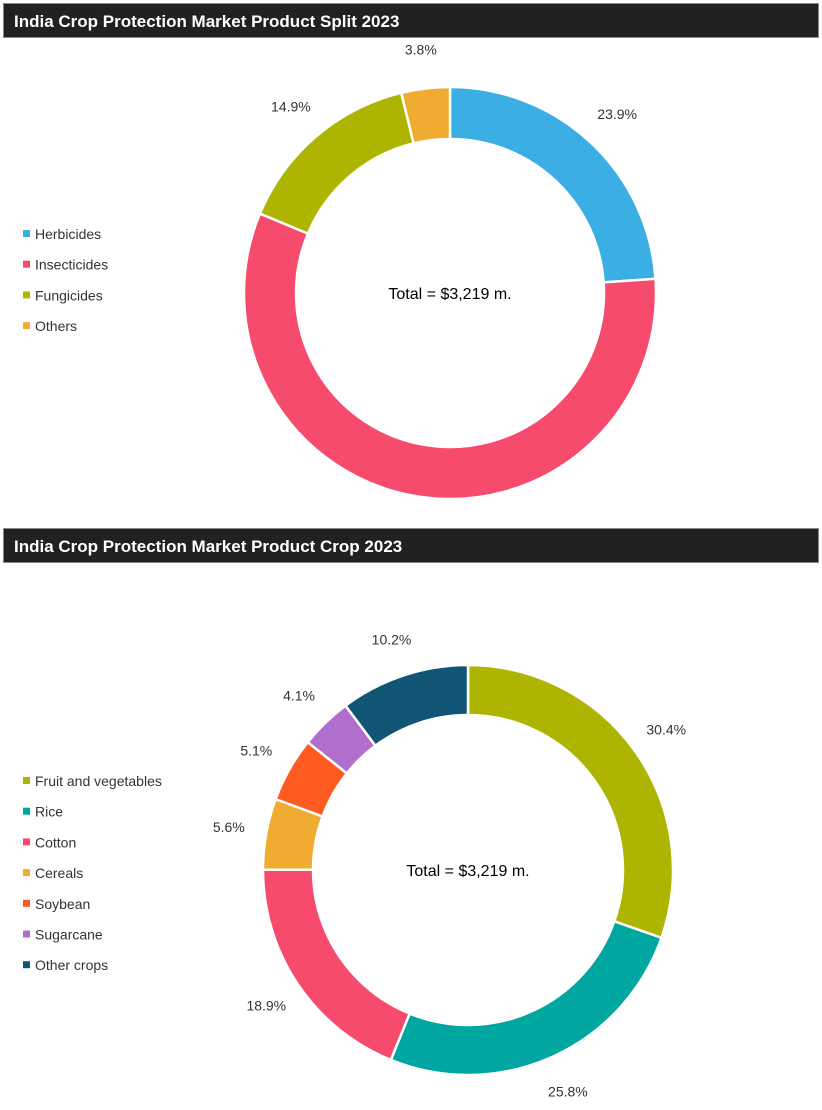 This screenshot has height=1110, width=822. I want to click on legend-label: Cereals, so click(59, 873).